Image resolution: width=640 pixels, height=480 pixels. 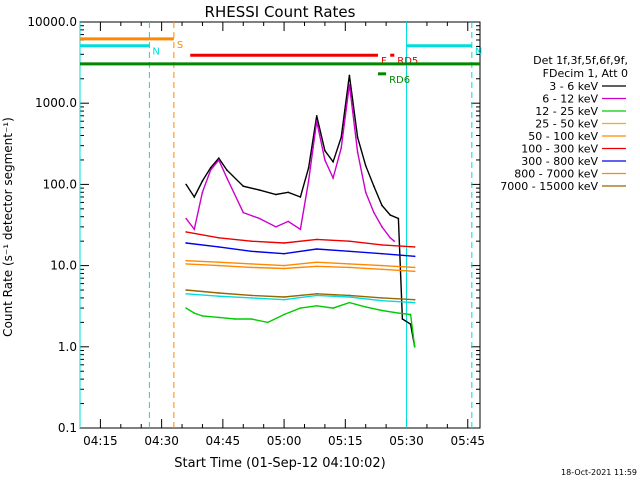 What do you see at coordinates (559, 149) in the screenshot?
I see `legend-entry-label: 100 - 300 keV` at bounding box center [559, 149].